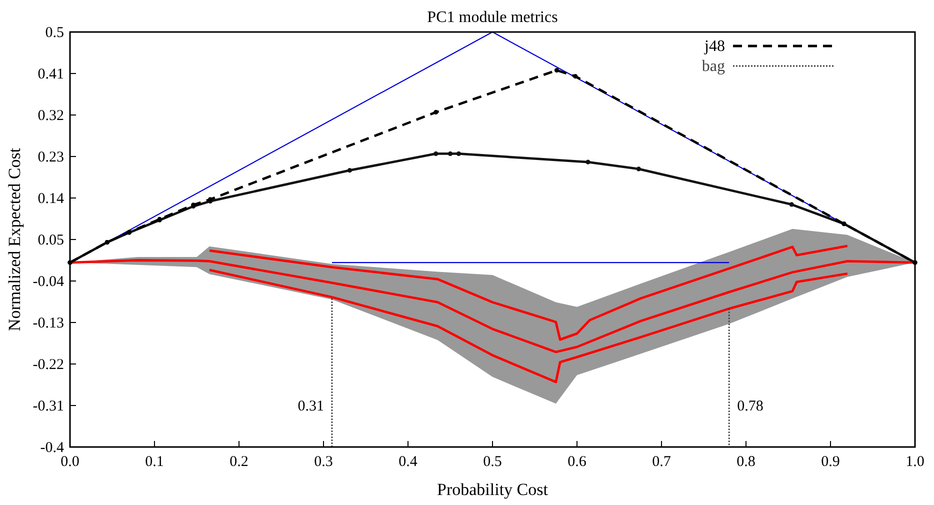 This screenshot has height=505, width=934. Describe the element at coordinates (408, 462) in the screenshot. I see `x-tick-label: 0.4` at that location.